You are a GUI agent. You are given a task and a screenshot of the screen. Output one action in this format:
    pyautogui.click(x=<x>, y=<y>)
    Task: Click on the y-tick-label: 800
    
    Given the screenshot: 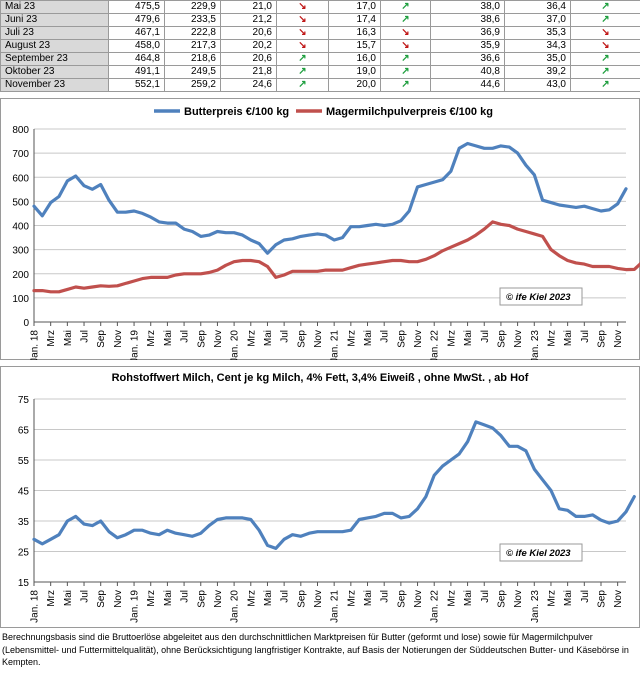 What is the action you would take?
    pyautogui.click(x=20, y=130)
    